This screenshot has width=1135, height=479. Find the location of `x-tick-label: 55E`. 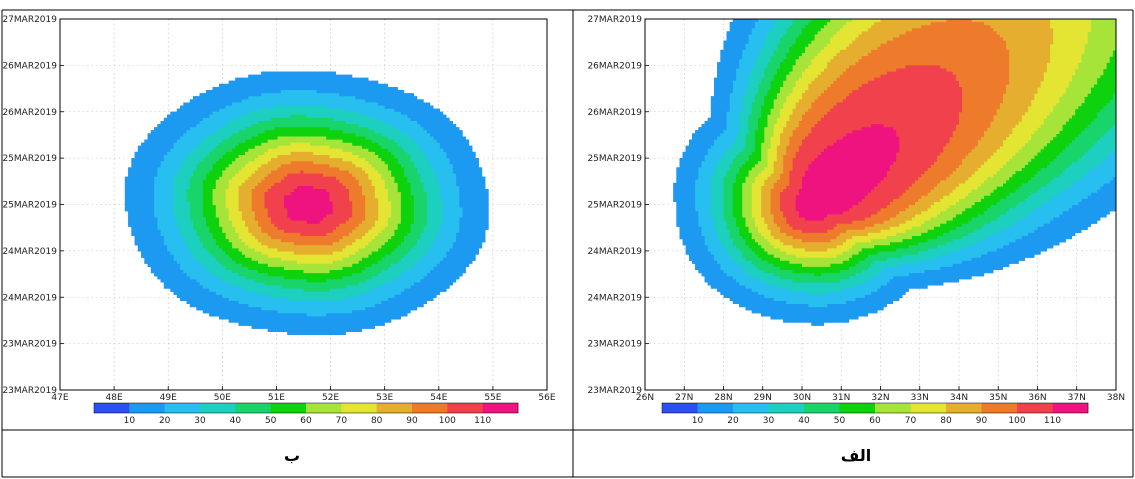

x-tick-label: 55E is located at coordinates (492, 398).